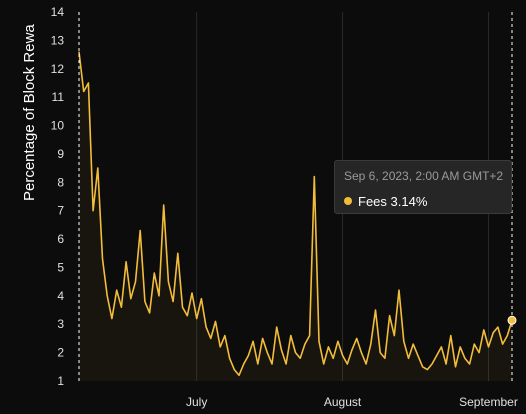 The image size is (526, 414). Describe the element at coordinates (58, 97) in the screenshot. I see `y-tick-label: 11` at that location.